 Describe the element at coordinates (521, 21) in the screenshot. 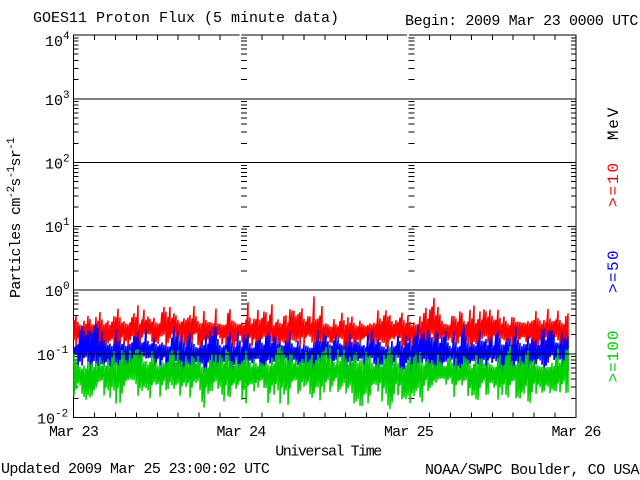

I see `svg-text: Begin: 2009 Mar 23 0000 UTC` at that location.